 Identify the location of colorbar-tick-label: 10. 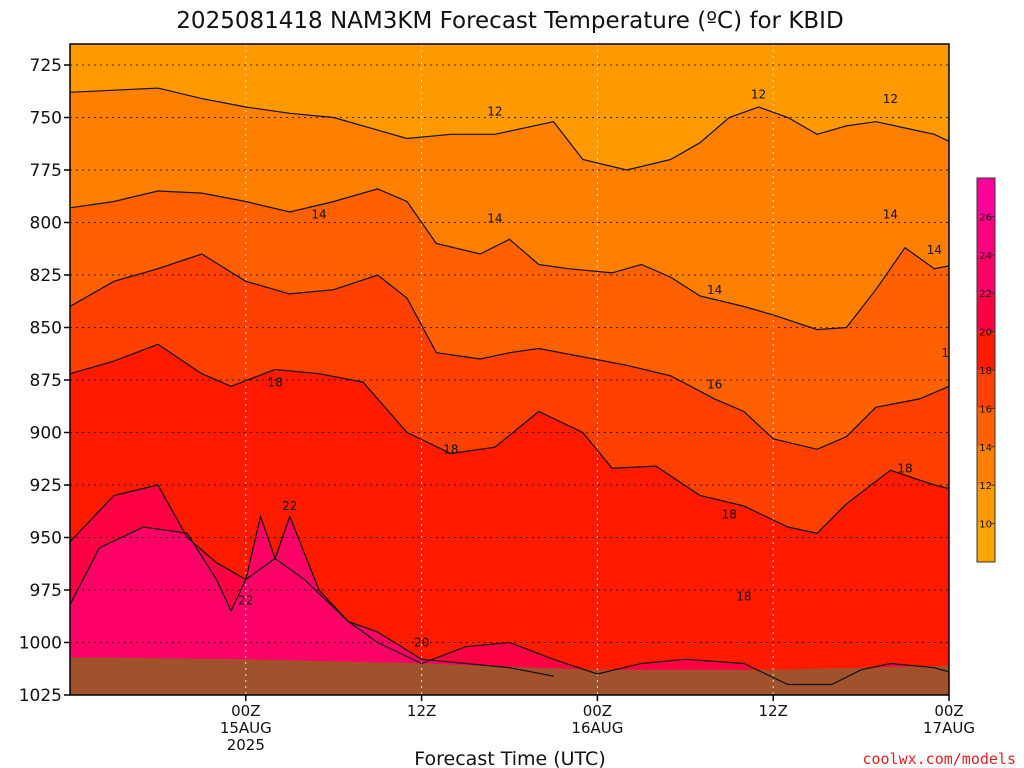
(985, 525).